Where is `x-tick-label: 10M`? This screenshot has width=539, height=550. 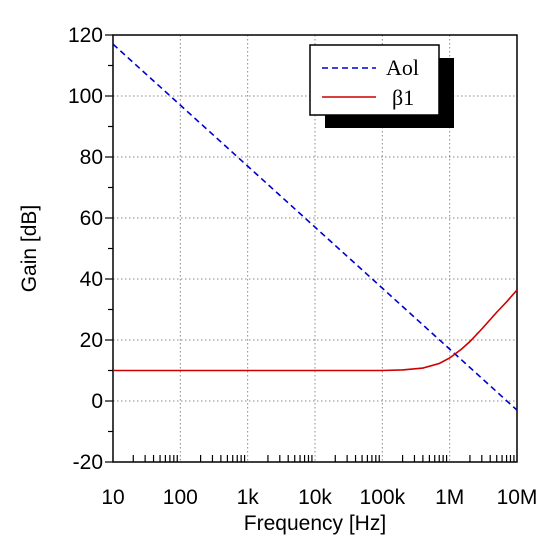 x-tick-label: 10M is located at coordinates (517, 497).